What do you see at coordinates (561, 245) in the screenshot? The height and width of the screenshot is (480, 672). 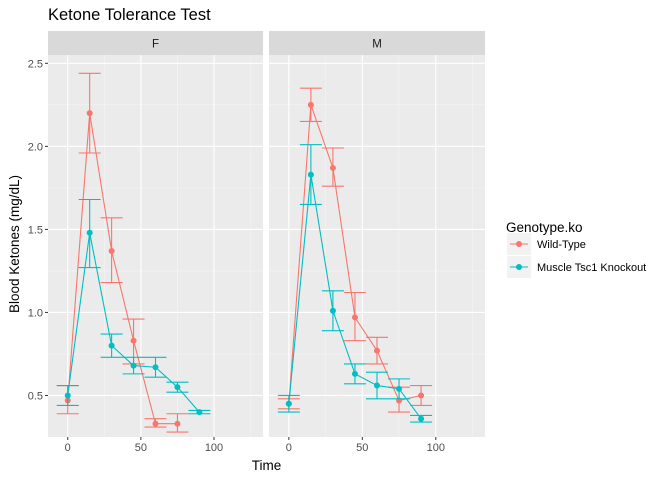 I see `legend-entry-label: Wild-Type` at bounding box center [561, 245].